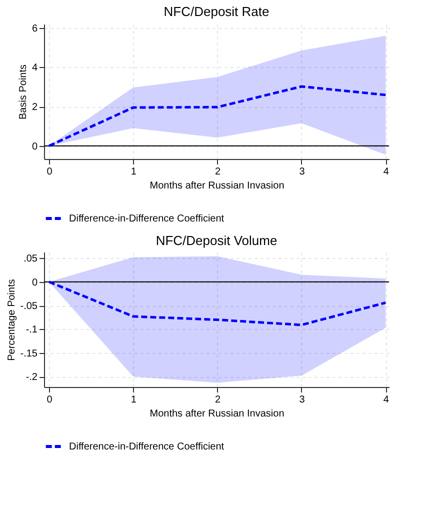 This screenshot has height=513, width=426. What do you see at coordinates (32, 378) in the screenshot?
I see `y-tick-label: -.2` at bounding box center [32, 378].